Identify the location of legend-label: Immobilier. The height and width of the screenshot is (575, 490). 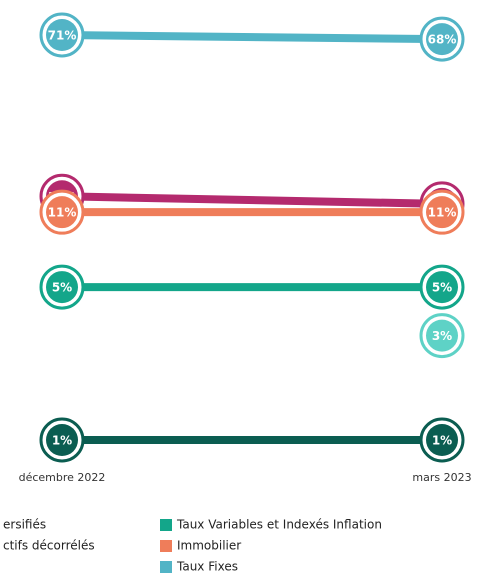
(209, 546).